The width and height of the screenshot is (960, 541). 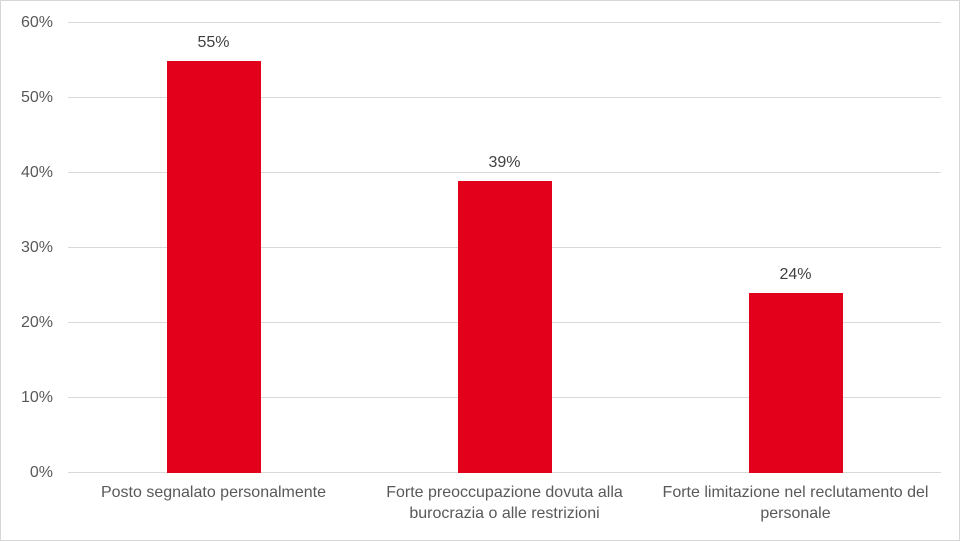 What do you see at coordinates (213, 42) in the screenshot?
I see `bar-value-label: 55%` at bounding box center [213, 42].